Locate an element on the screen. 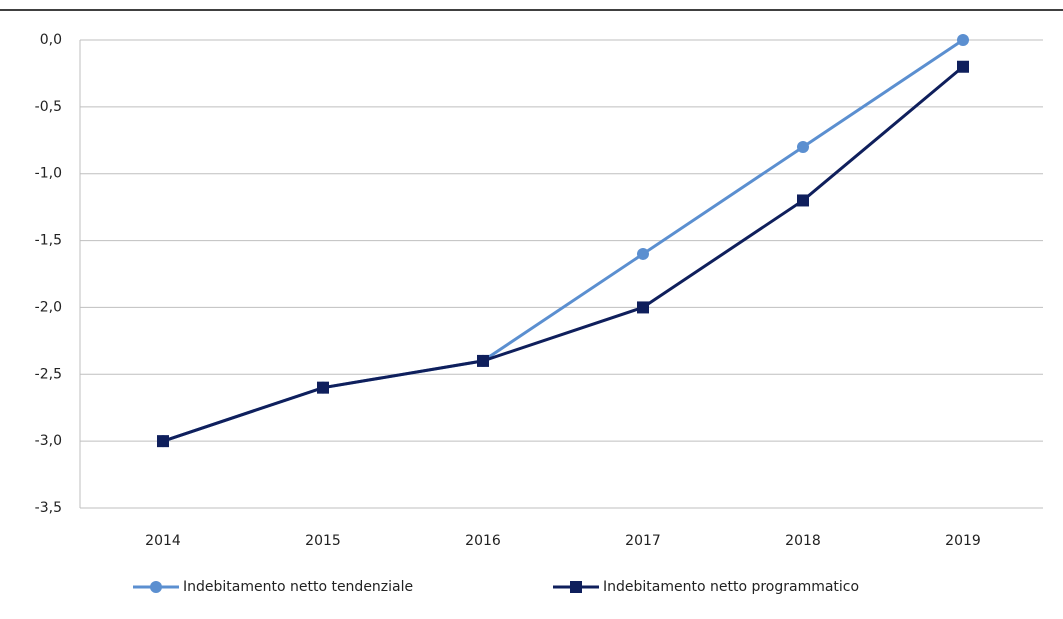  x-tick-label: 2014 is located at coordinates (163, 541).